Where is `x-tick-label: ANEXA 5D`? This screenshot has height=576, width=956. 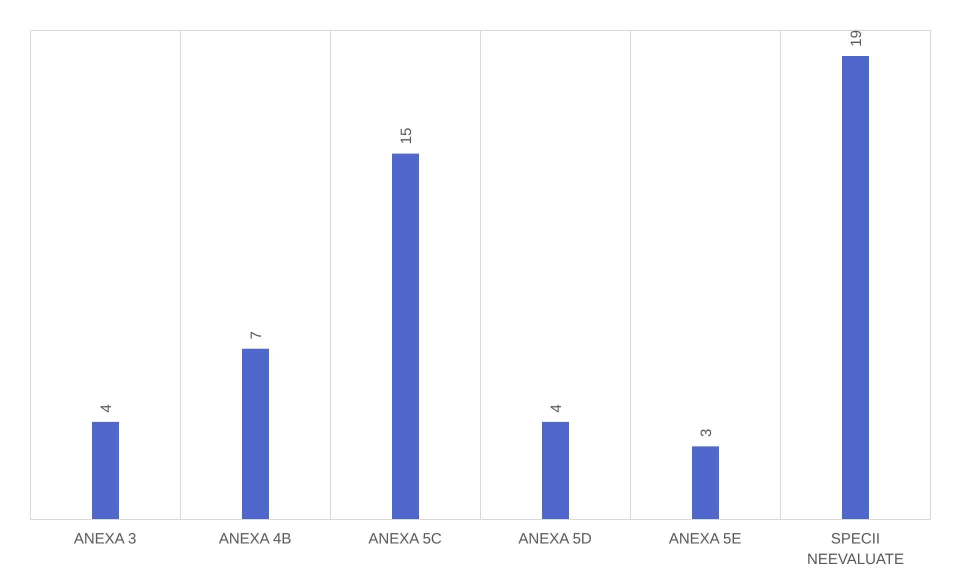
x-tick-label: ANEXA 5D is located at coordinates (555, 539).